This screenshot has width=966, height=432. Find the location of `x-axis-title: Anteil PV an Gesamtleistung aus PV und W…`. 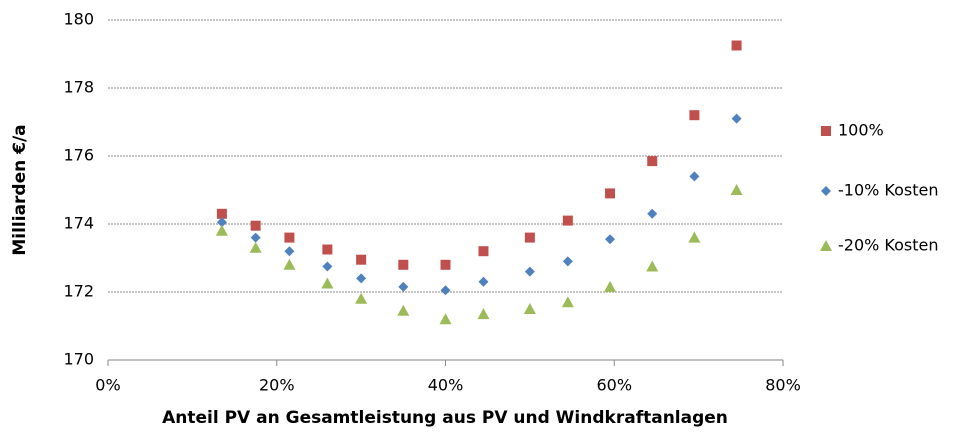

x-axis-title: Anteil PV an Gesamtleistung aus PV und W… is located at coordinates (445, 418).